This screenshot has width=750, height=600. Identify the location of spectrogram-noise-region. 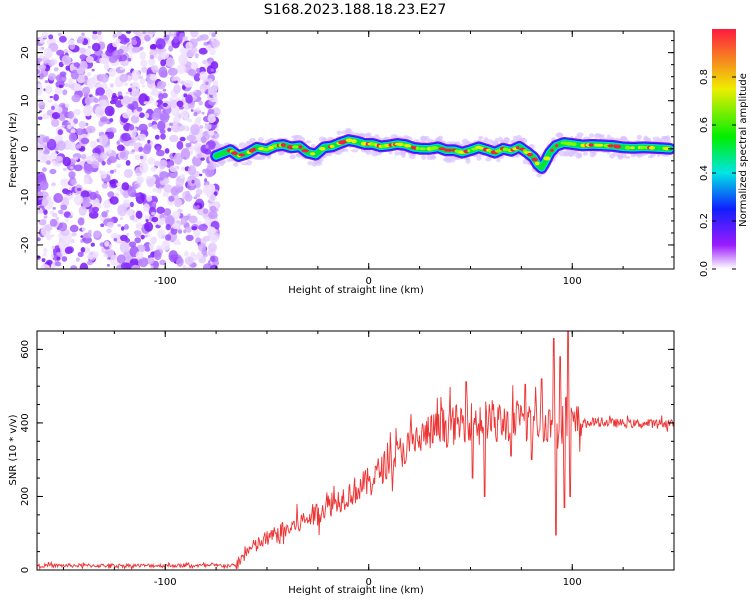
(129, 150).